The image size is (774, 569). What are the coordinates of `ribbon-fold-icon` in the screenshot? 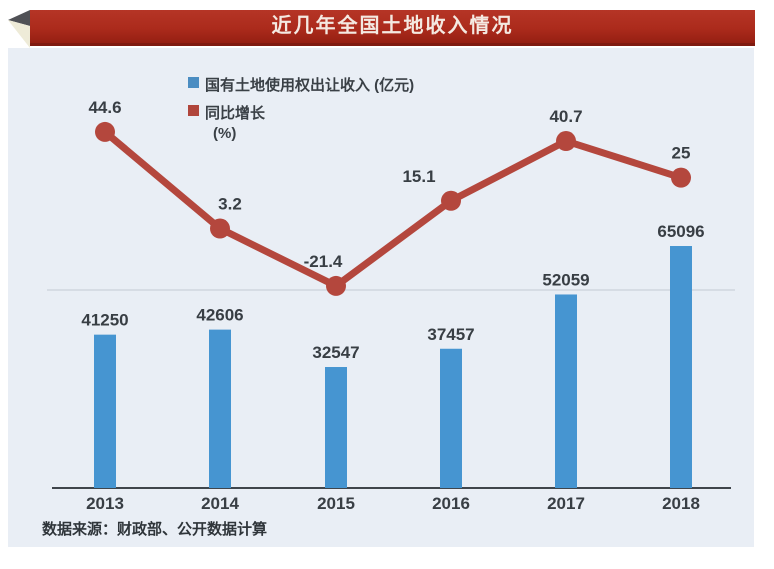 It's located at (19, 29).